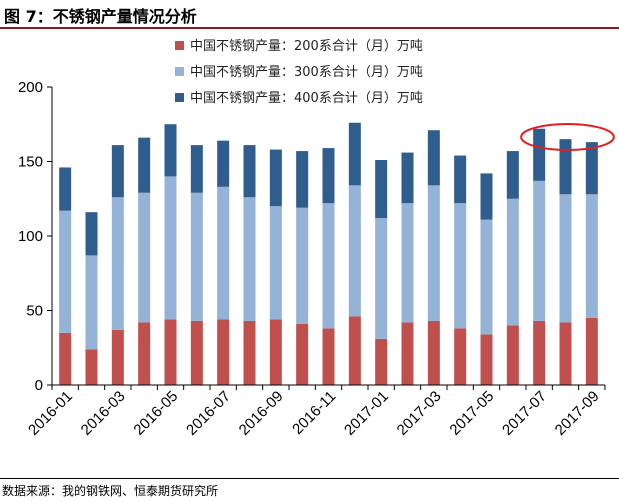 Image resolution: width=619 pixels, height=501 pixels. I want to click on x-tick-label-2017-01: 2017-01, so click(366, 413).